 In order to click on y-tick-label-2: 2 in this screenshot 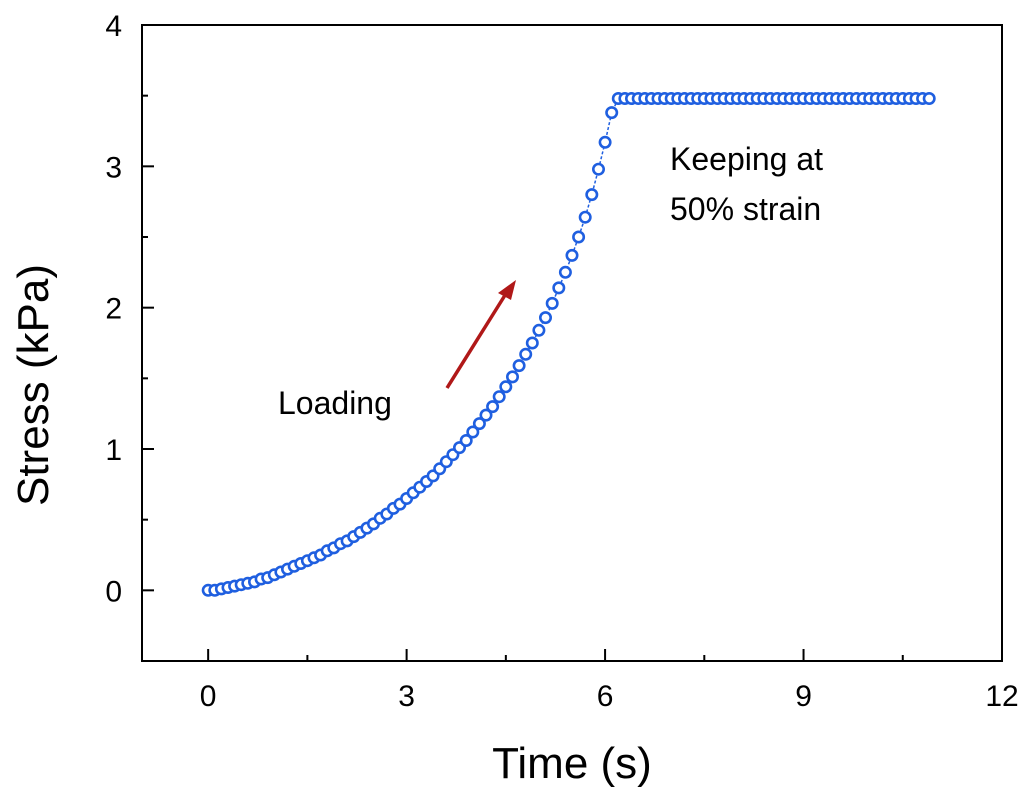, I will do `click(113, 309)`.